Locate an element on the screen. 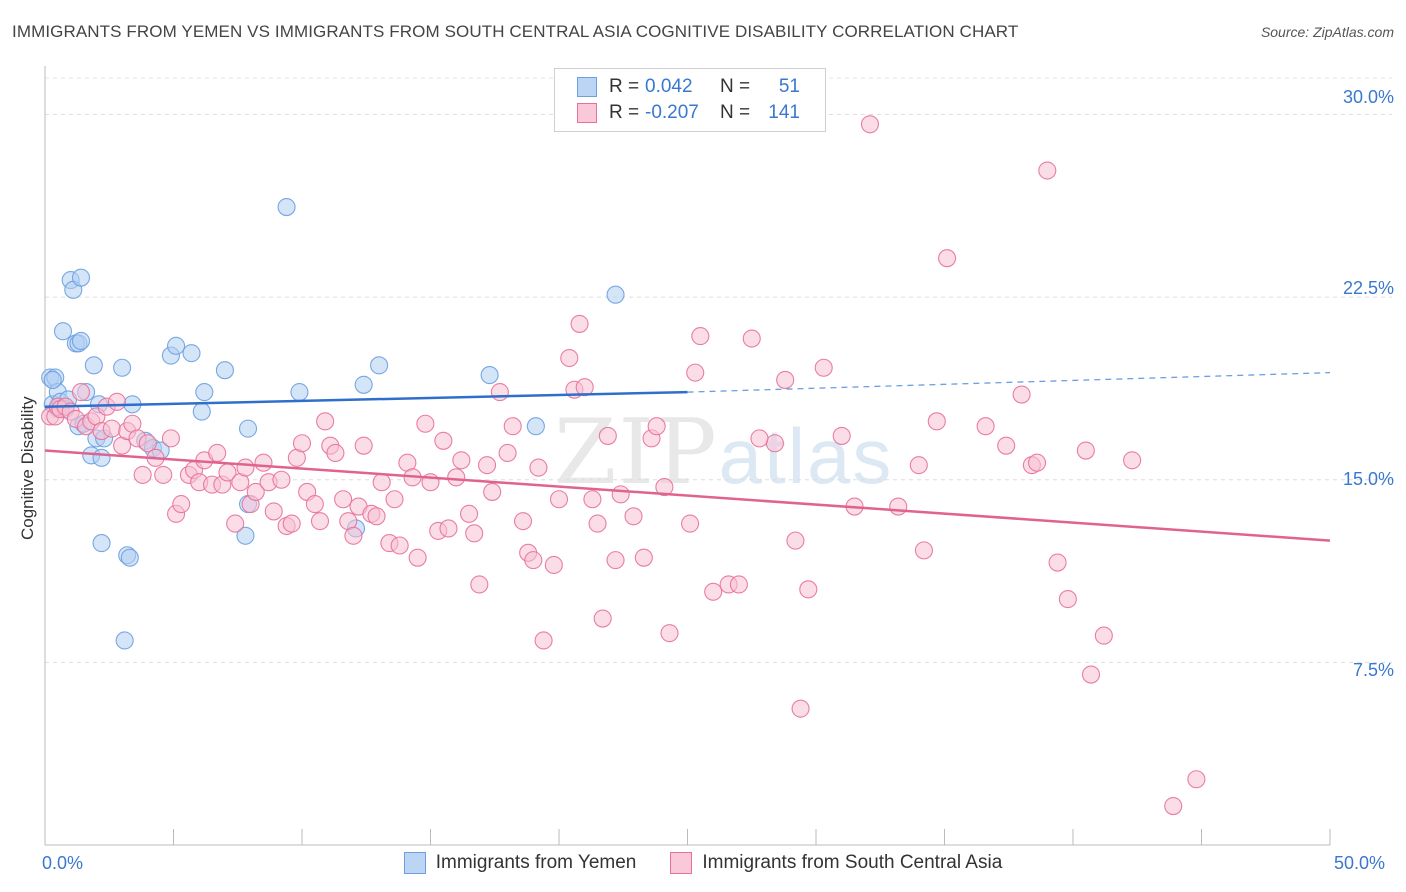 This screenshot has height=892, width=1406. y-axis-label: Cognitive Disability is located at coordinates (27, 468).